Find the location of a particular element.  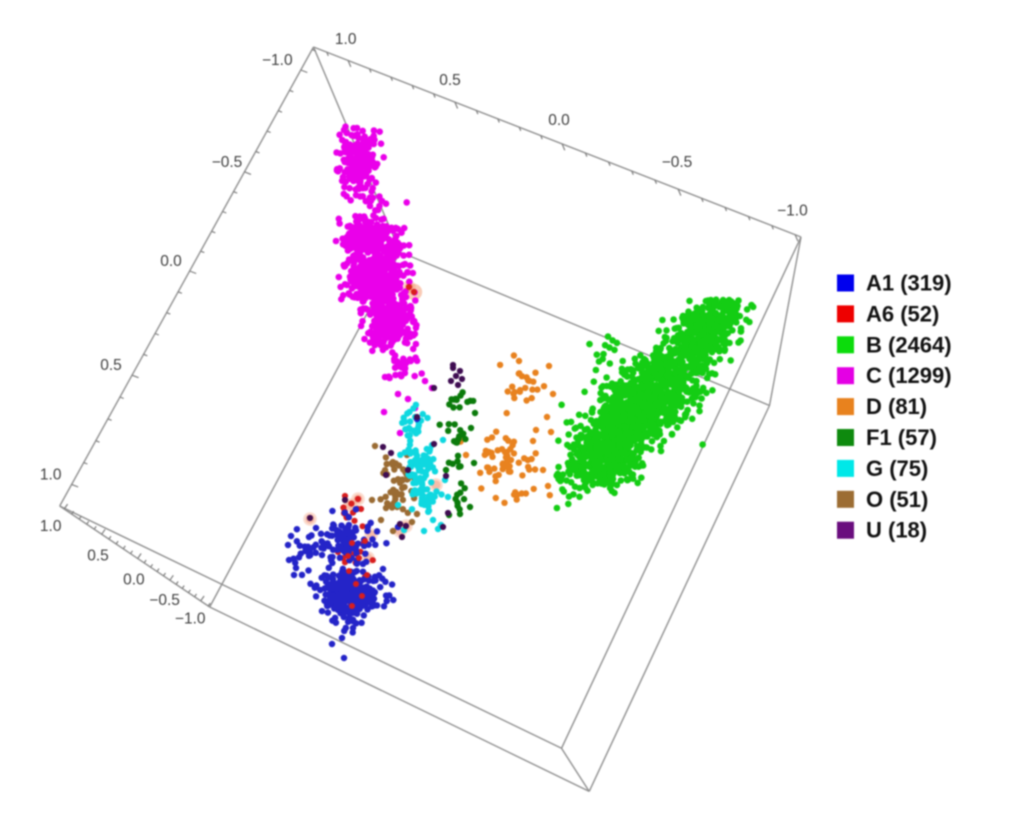

svg-text: O (51) is located at coordinates (897, 499).